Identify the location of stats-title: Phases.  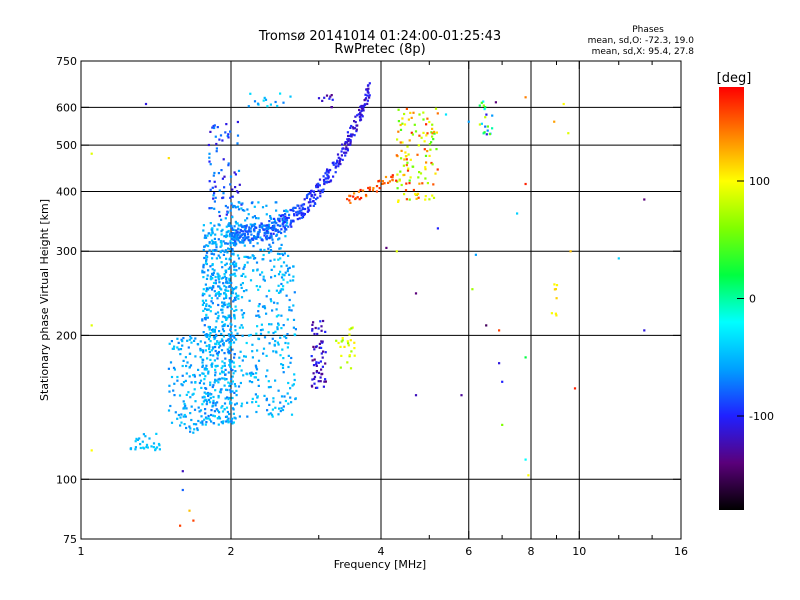
(648, 30).